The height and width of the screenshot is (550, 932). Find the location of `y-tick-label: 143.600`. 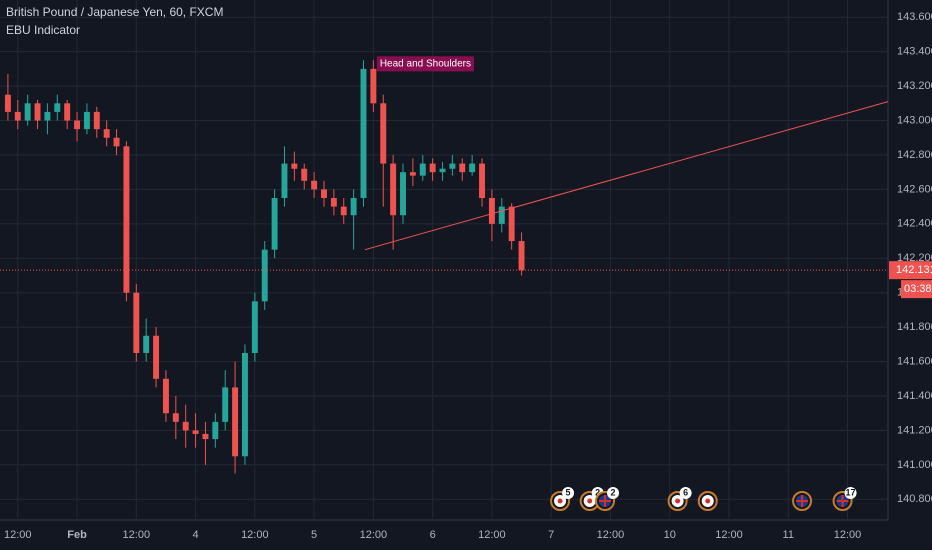

y-tick-label: 143.600 is located at coordinates (914, 17).